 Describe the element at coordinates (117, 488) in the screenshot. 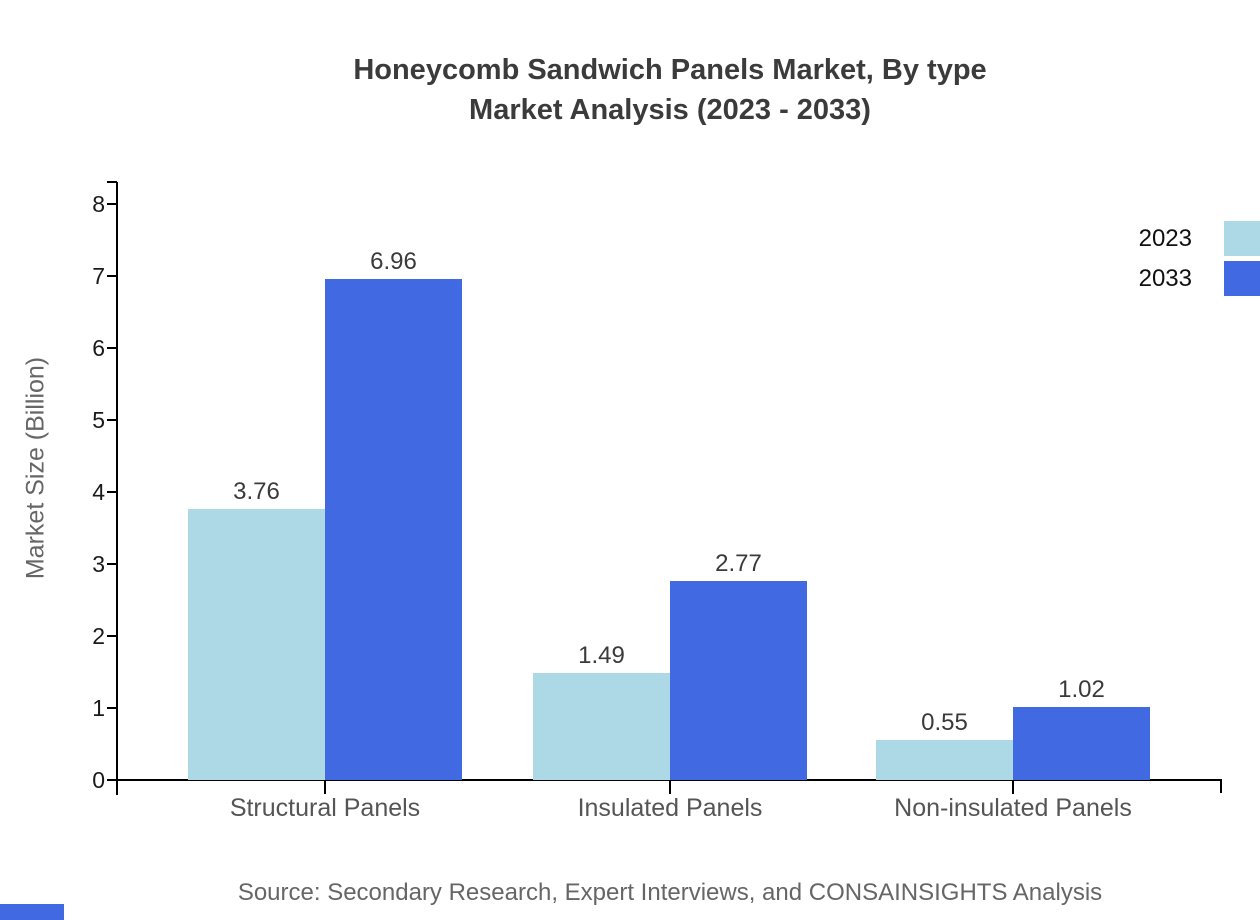

I see `y-axis-spine` at that location.